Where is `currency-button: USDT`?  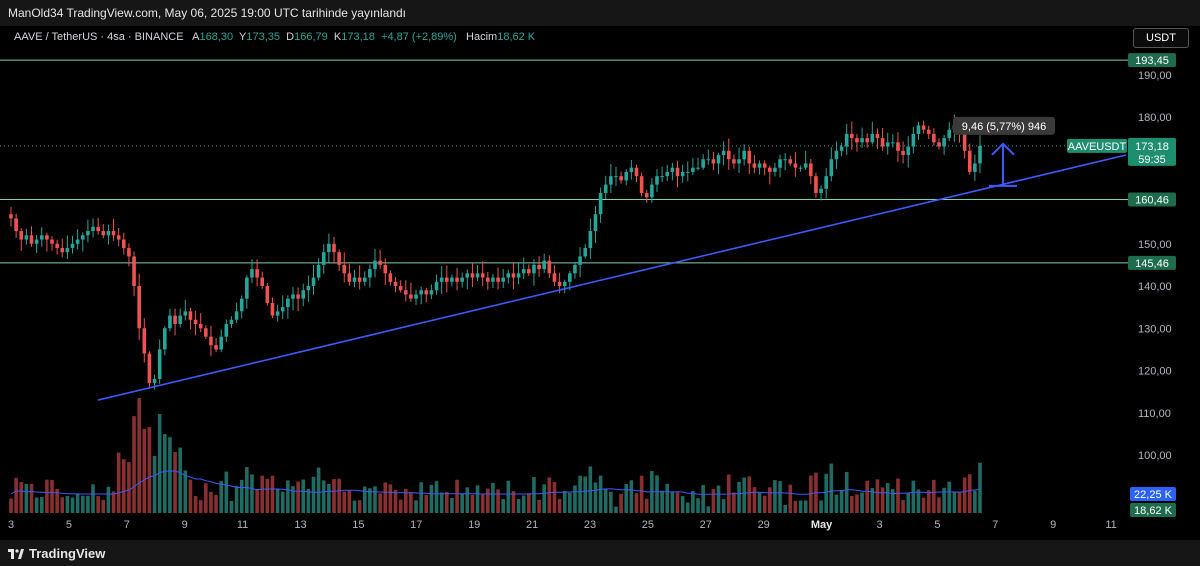 currency-button: USDT is located at coordinates (1161, 38).